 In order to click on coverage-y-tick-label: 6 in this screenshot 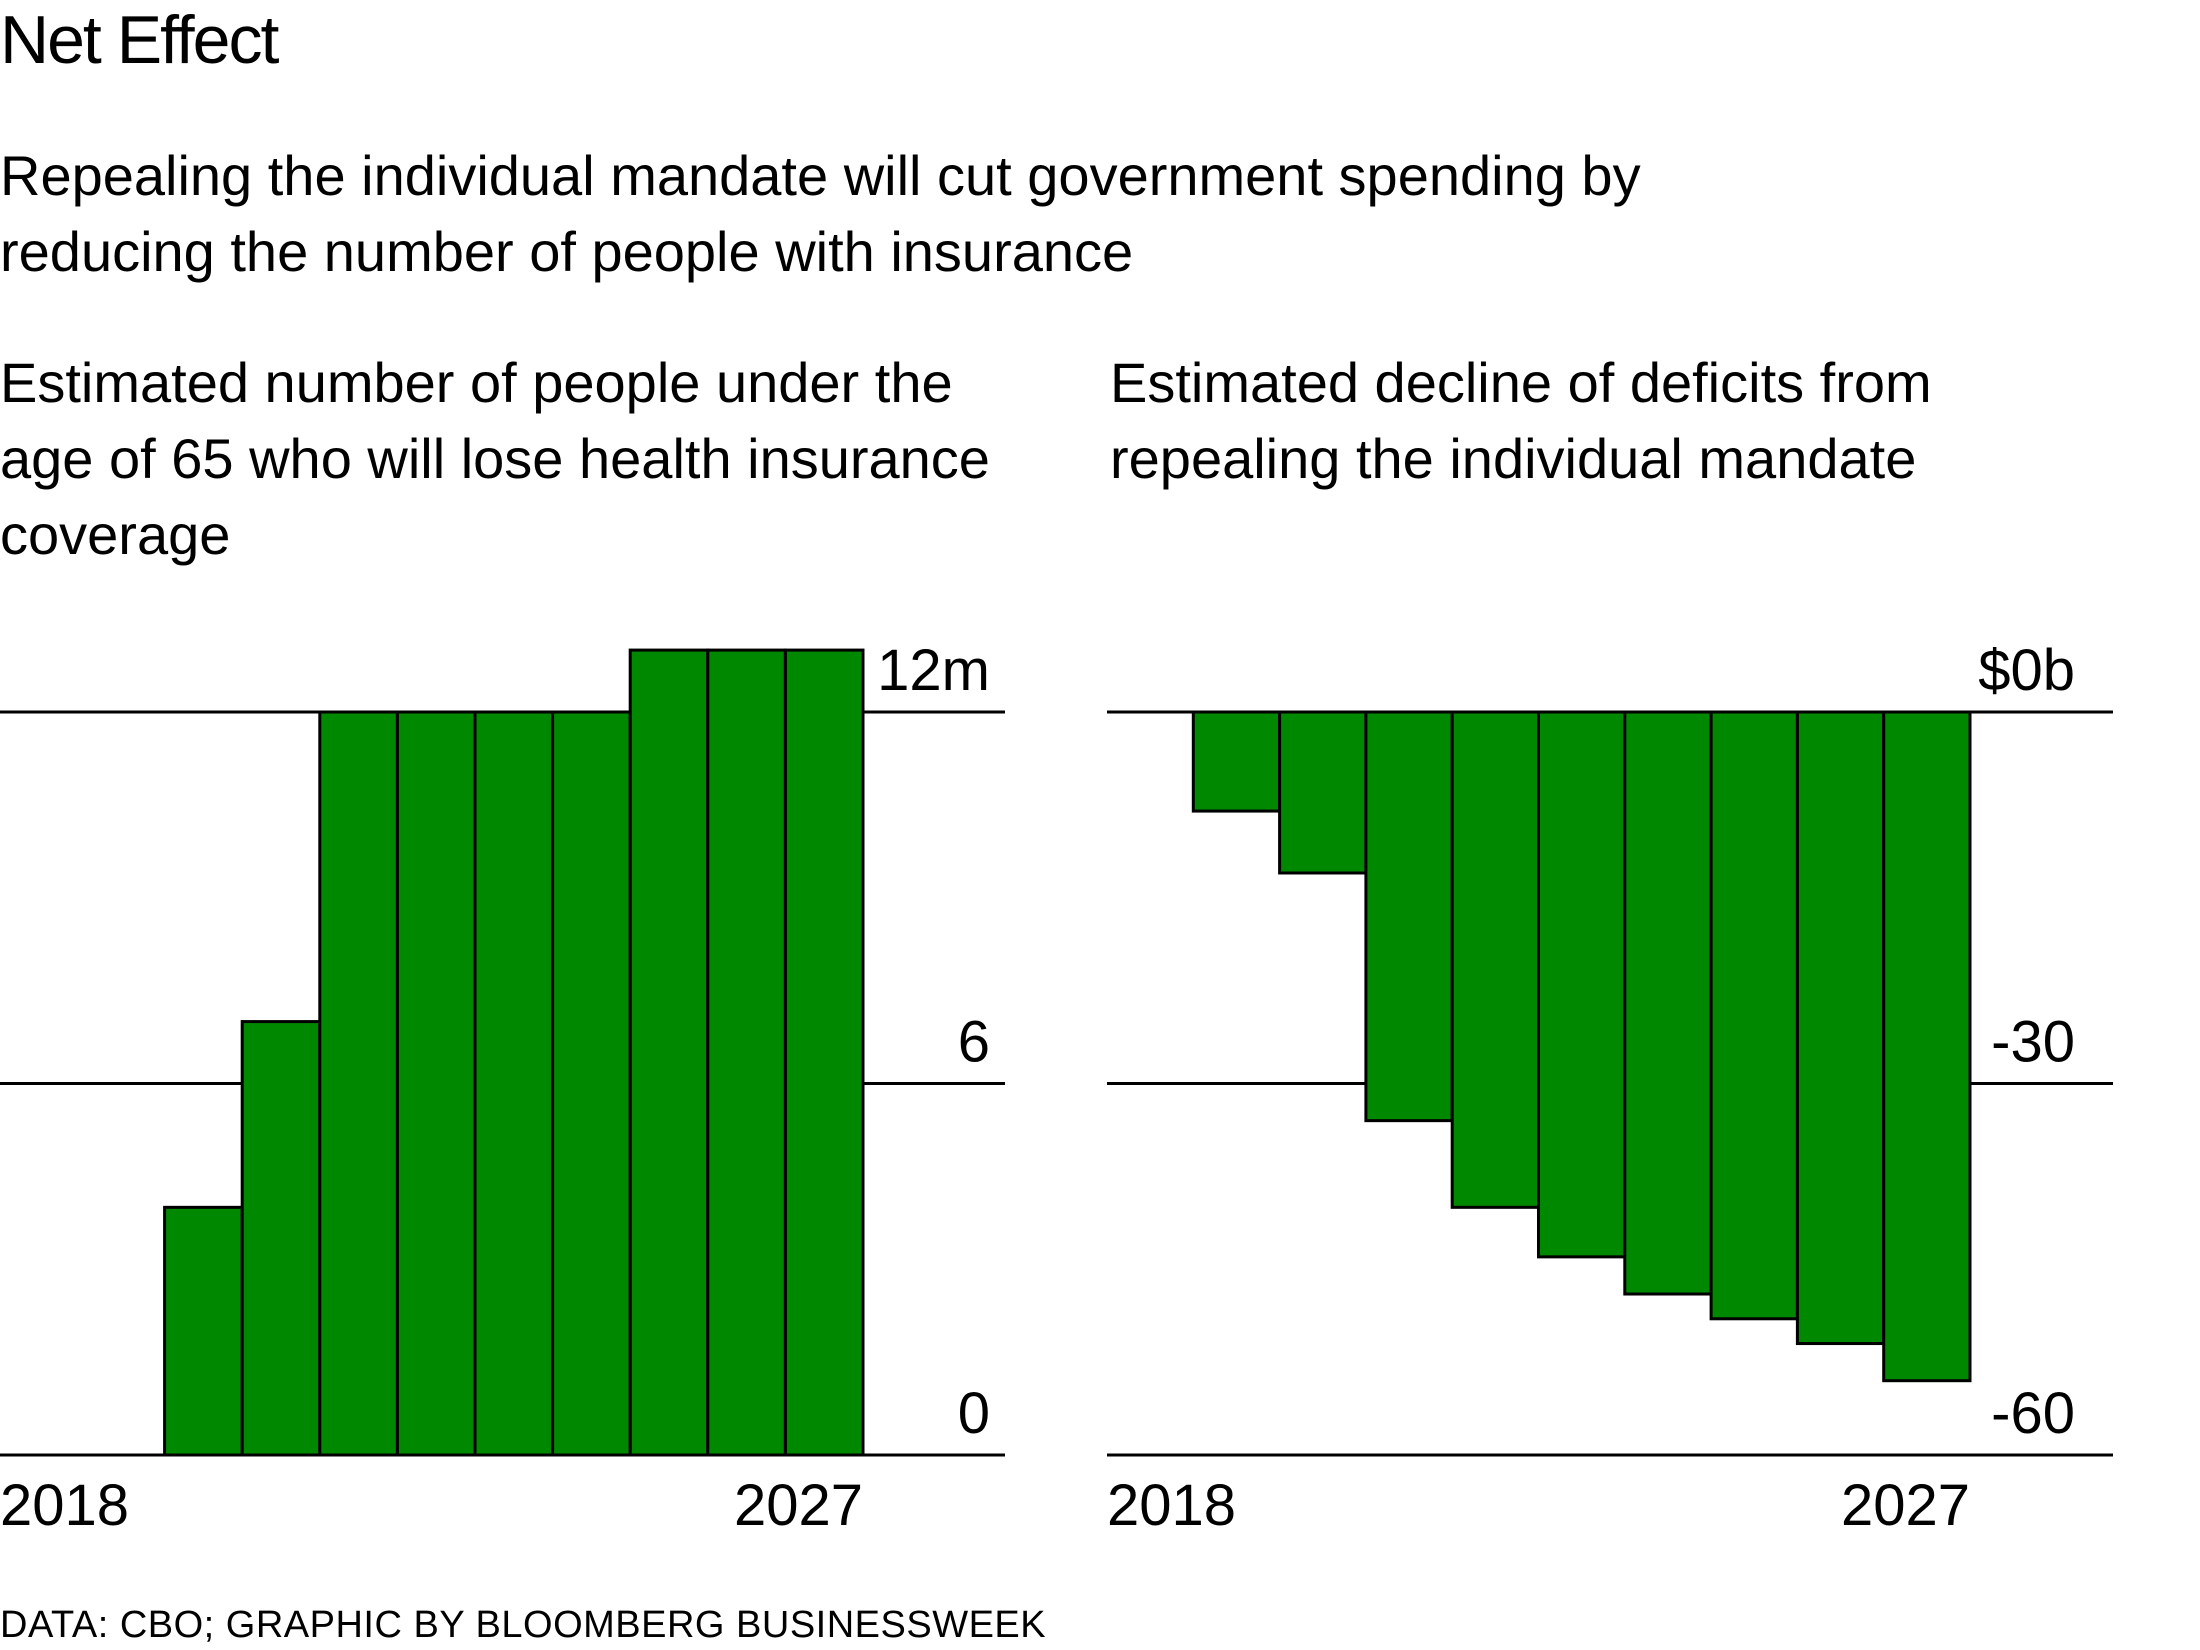, I will do `click(974, 1042)`.